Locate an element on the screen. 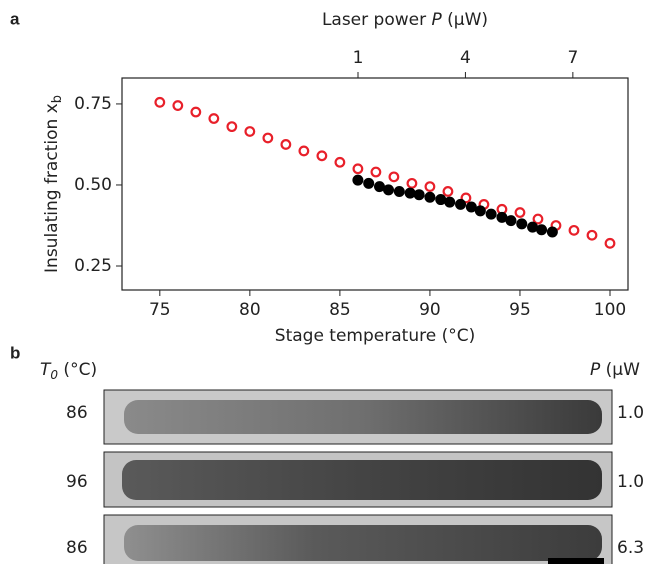 This screenshot has width=654, height=564. header-sub: 0 is located at coordinates (54, 375).